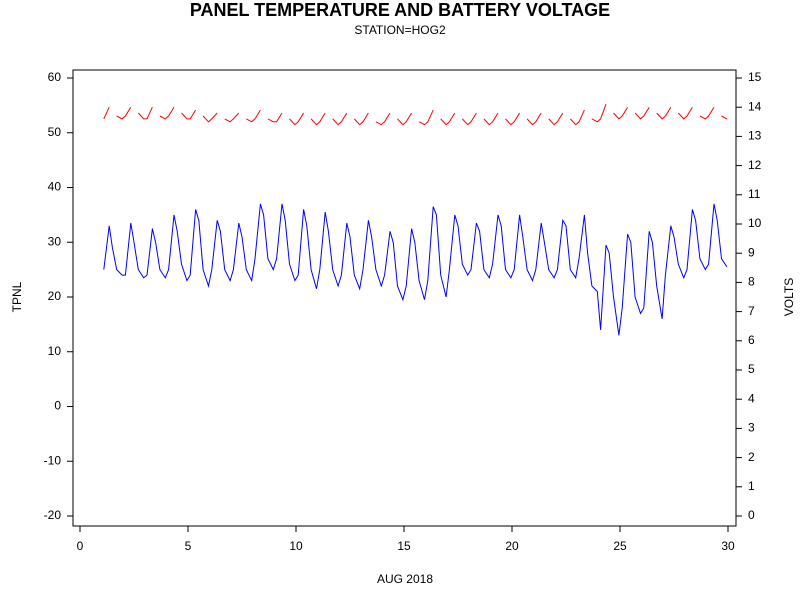  I want to click on x-tick-label: 20, so click(512, 546).